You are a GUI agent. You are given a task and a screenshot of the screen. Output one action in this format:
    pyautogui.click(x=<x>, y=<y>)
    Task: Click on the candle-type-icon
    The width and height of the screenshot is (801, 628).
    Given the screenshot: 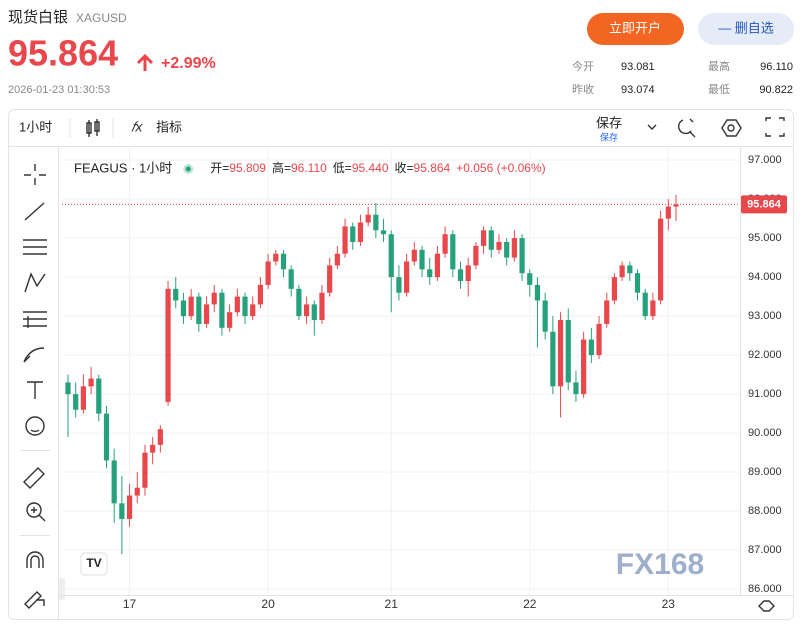 What is the action you would take?
    pyautogui.click(x=93, y=128)
    